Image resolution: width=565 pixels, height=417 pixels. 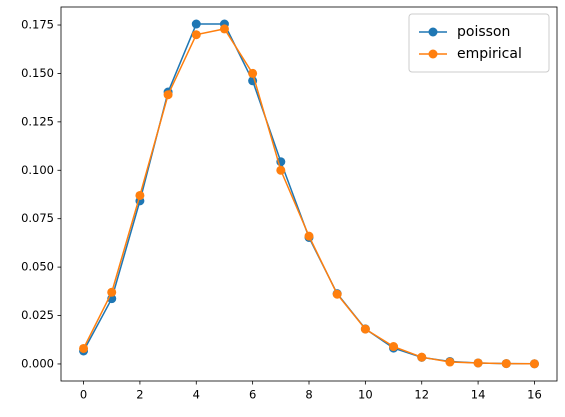 I want to click on x-tick-label: 16, so click(x=534, y=395).